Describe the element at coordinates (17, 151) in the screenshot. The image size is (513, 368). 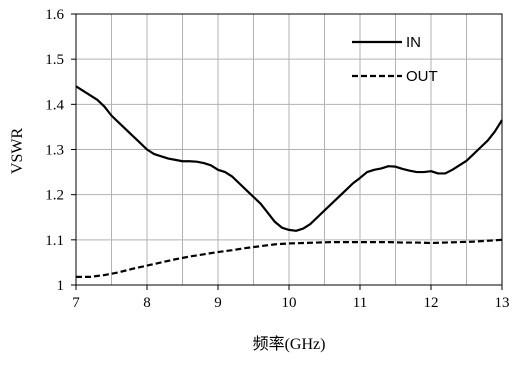
I see `y-axis-title: VSWR` at that location.